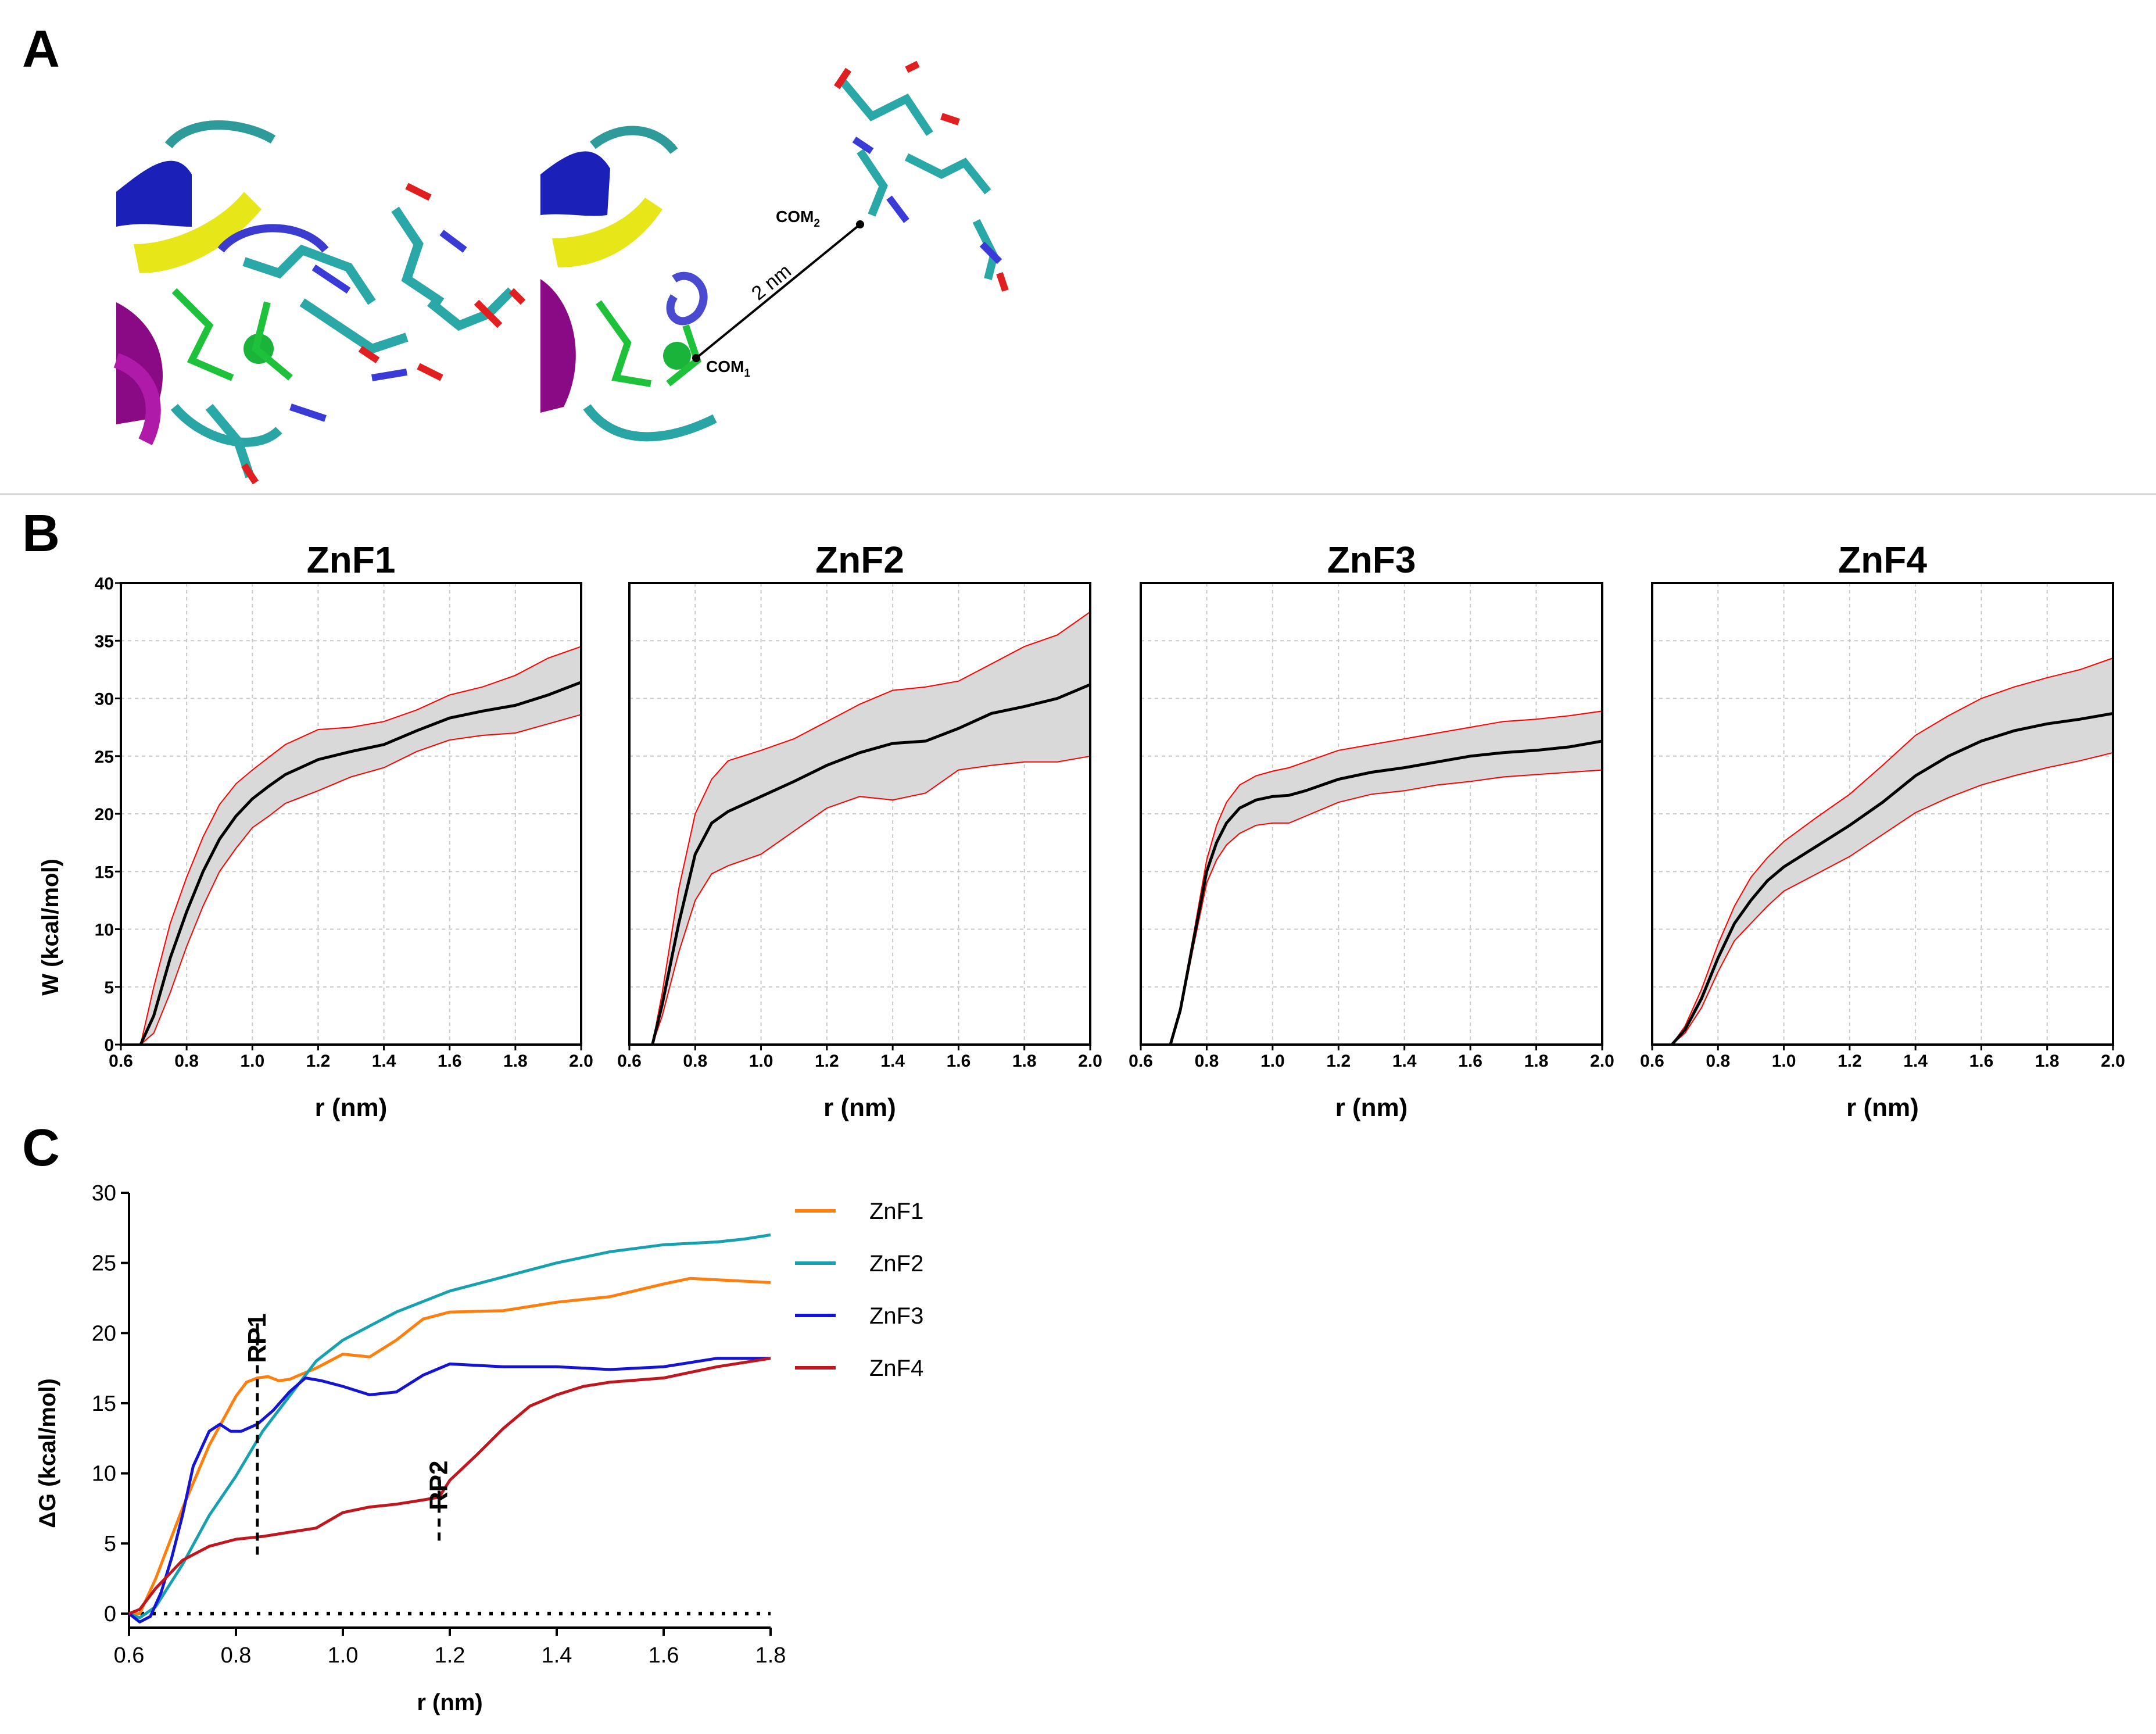  What do you see at coordinates (41, 49) in the screenshot?
I see `panel-a-letter: A` at bounding box center [41, 49].